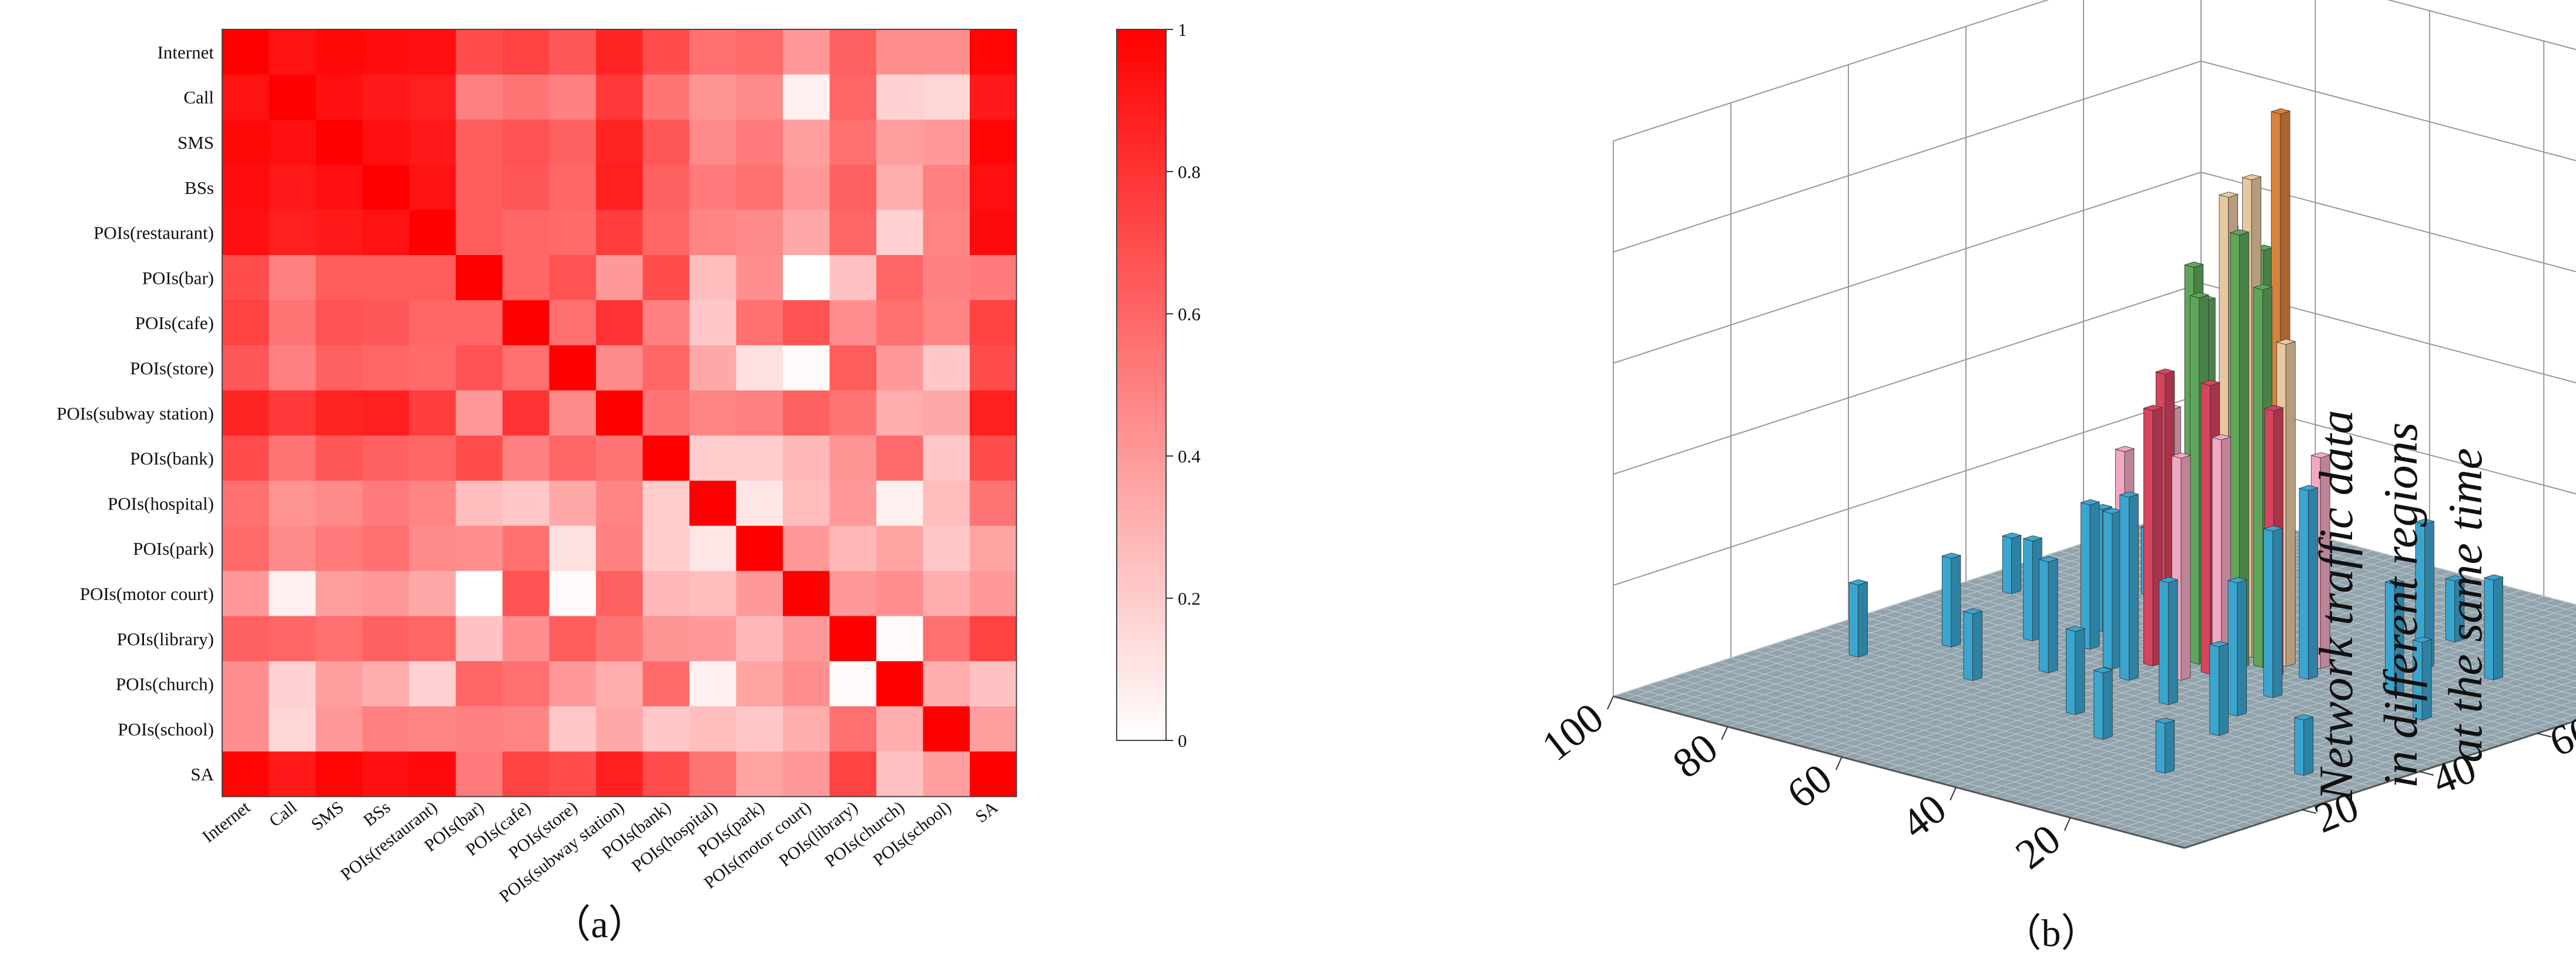 The image size is (2576, 979). Describe the element at coordinates (172, 368) in the screenshot. I see `row-label: POIs(store)` at that location.